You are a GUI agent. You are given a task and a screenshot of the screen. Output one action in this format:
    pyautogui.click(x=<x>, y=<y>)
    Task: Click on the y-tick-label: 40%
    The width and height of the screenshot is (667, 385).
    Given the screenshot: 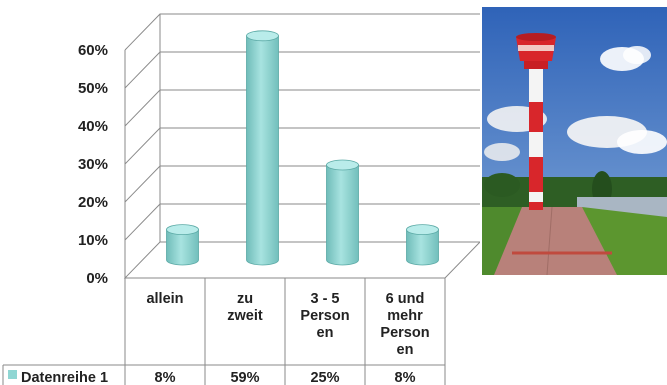 What is the action you would take?
    pyautogui.click(x=93, y=126)
    